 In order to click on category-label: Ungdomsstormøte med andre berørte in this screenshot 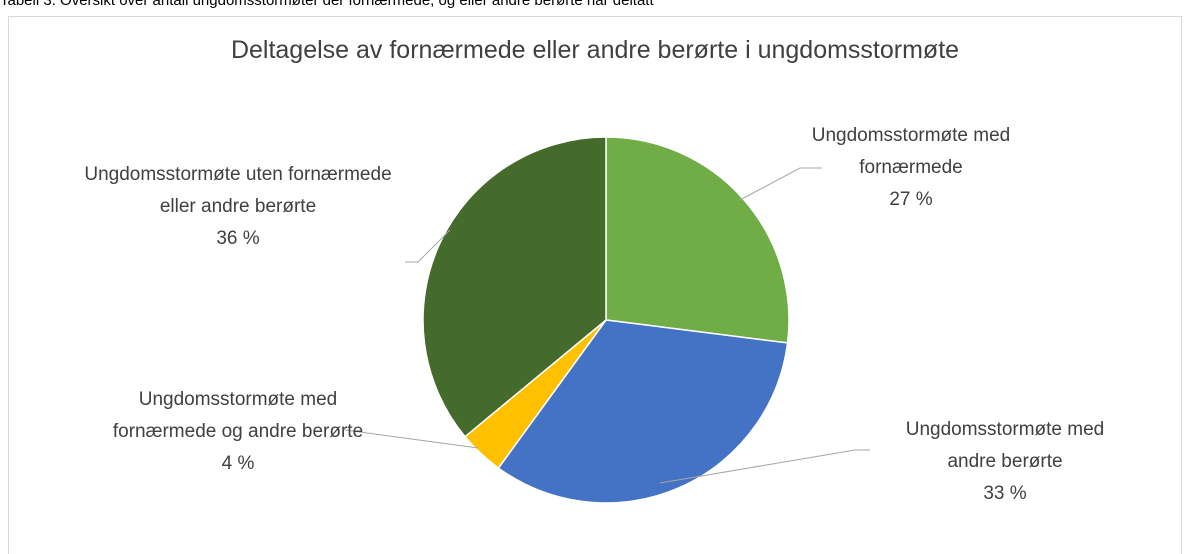, I will do `click(1005, 445)`.